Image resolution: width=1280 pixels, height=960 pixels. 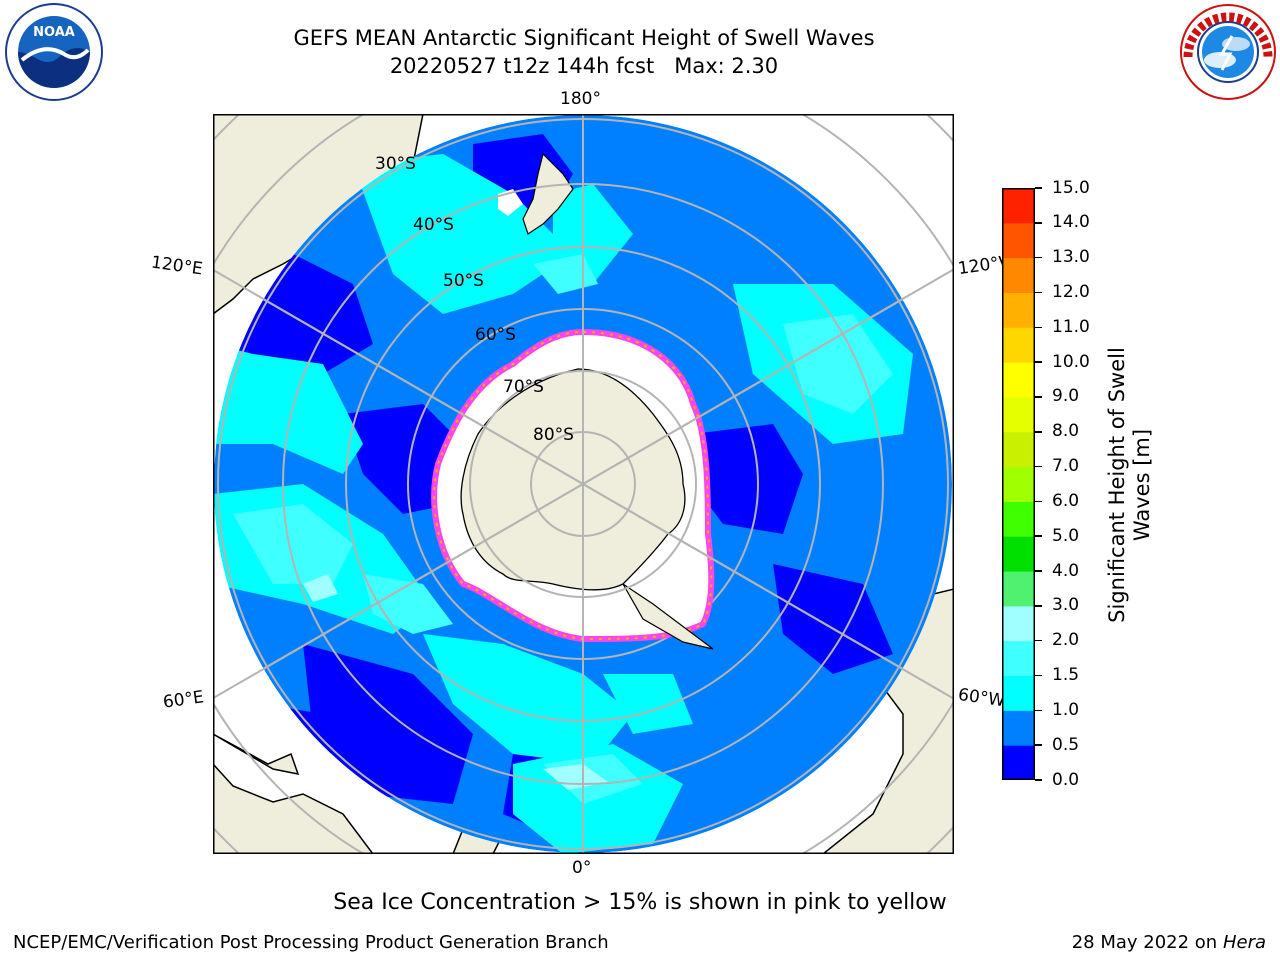 What do you see at coordinates (1228, 52) in the screenshot?
I see `nws-logo` at bounding box center [1228, 52].